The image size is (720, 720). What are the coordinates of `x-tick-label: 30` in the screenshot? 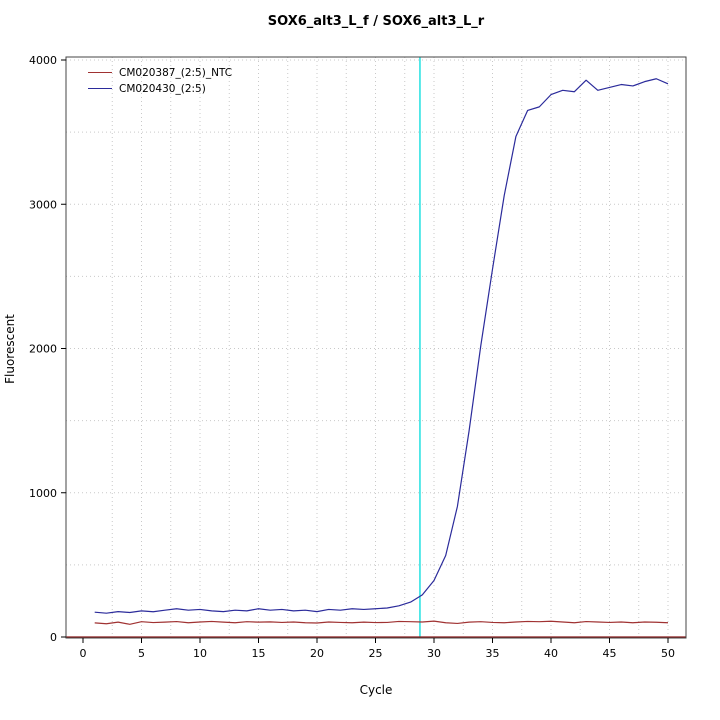 It's located at (434, 653).